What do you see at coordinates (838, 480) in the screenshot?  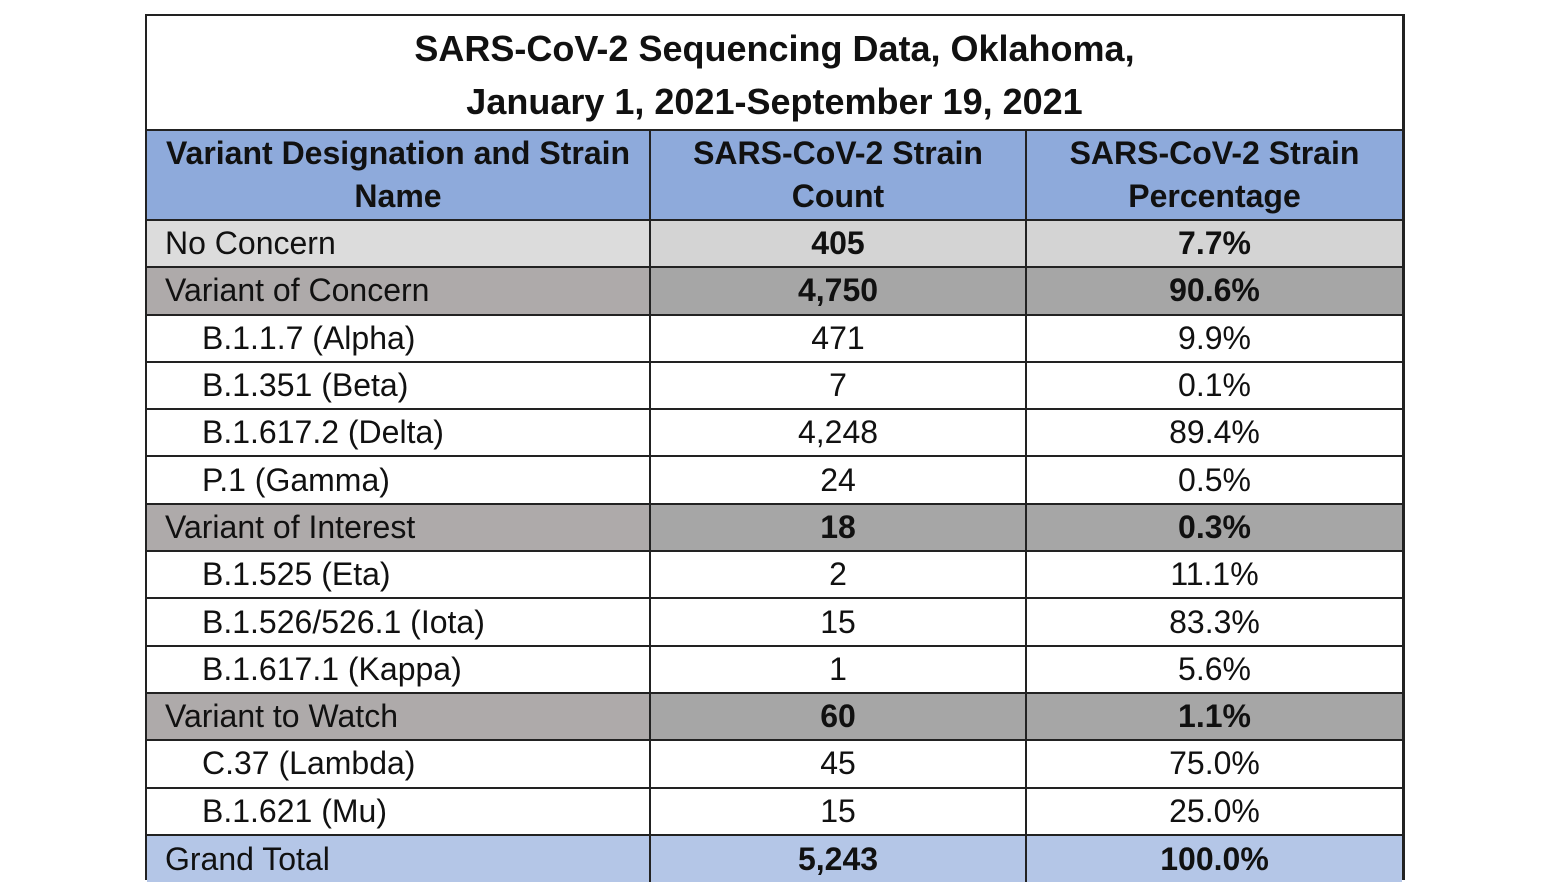 I see `strain-count-cell: 24` at bounding box center [838, 480].